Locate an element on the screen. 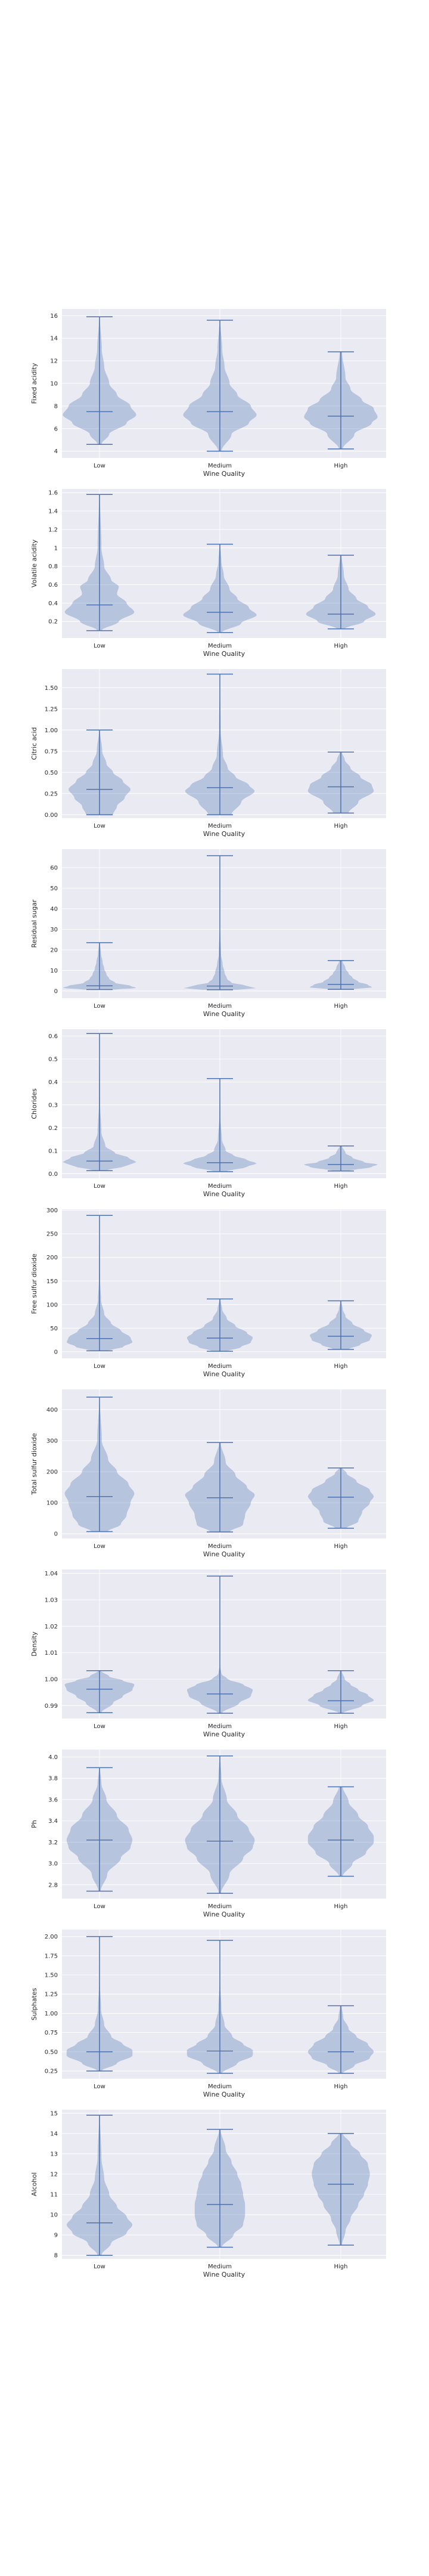 The width and height of the screenshot is (429, 2576). y-tick-label: 9 is located at coordinates (56, 2236).